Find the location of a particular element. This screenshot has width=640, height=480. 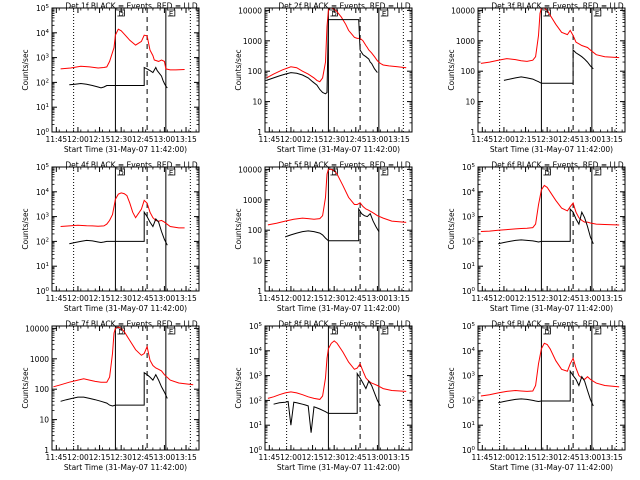

y-tick-label: 1 is located at coordinates (46, 450).